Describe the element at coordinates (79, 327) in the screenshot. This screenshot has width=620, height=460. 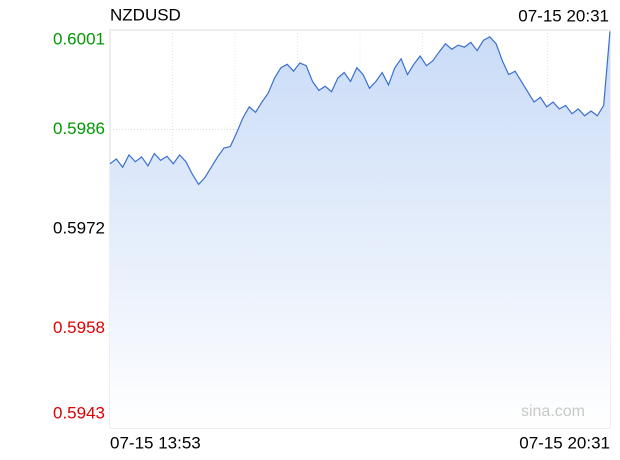
I see `y-tick-label: 0.5958` at that location.